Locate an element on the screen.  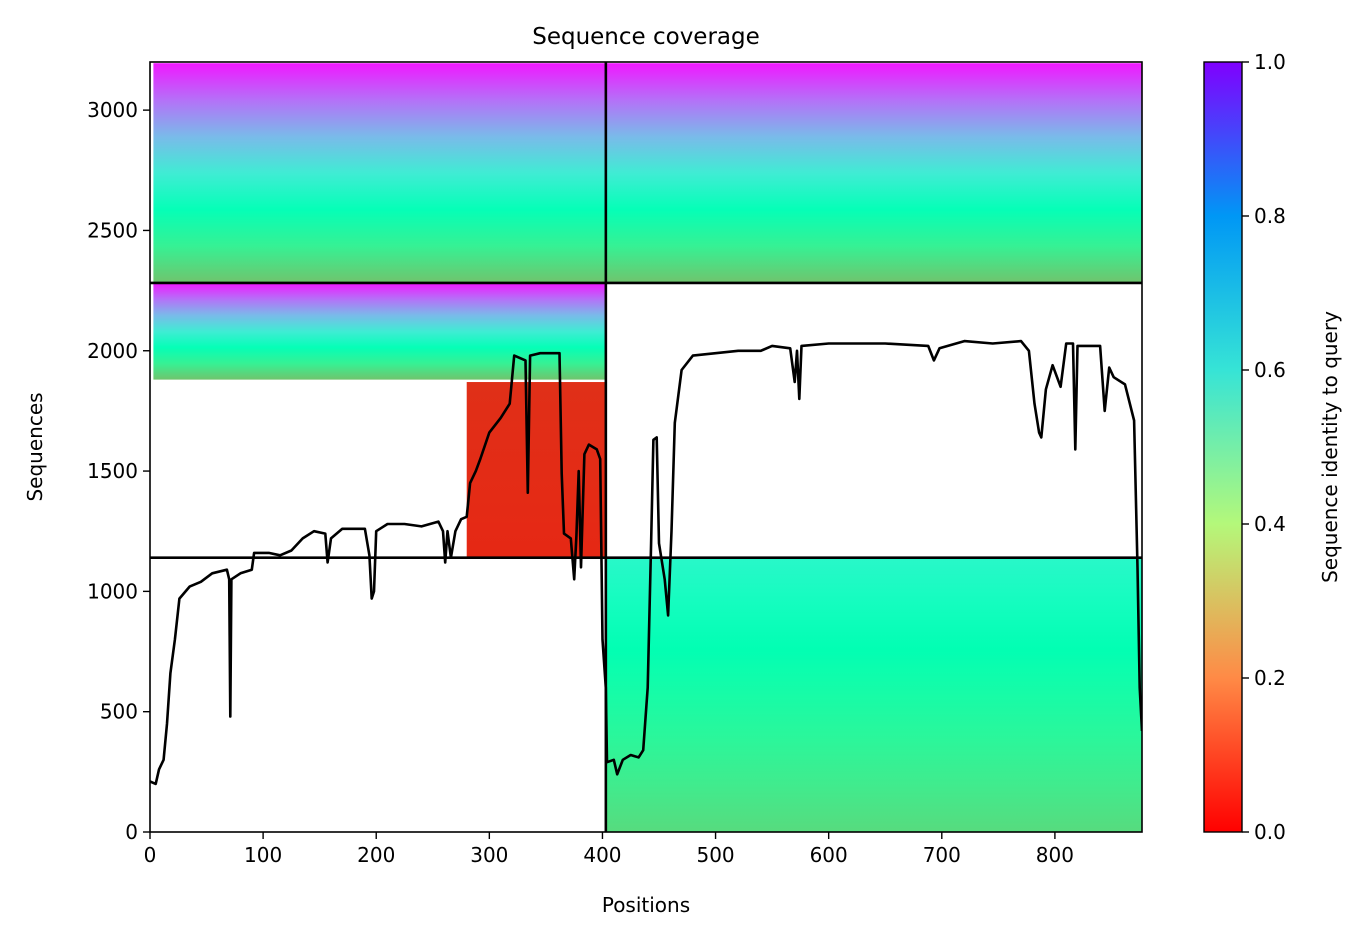
colorbar-axis: 0.0 0.2 0.4 0.6 0.8 1.0 is located at coordinates (1264, 447).